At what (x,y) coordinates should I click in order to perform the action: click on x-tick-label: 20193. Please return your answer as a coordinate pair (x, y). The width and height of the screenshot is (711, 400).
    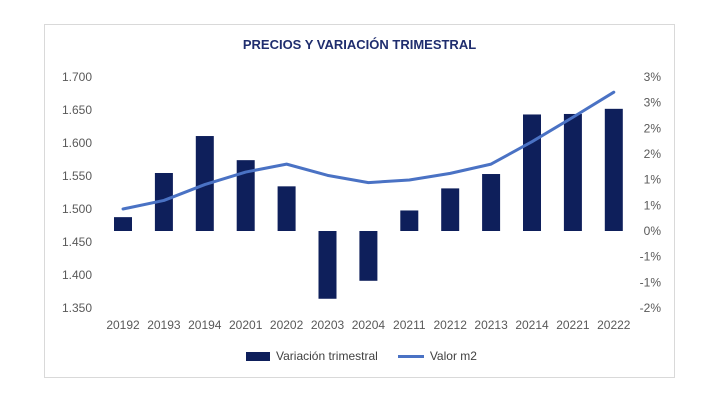
    Looking at the image, I should click on (164, 325).